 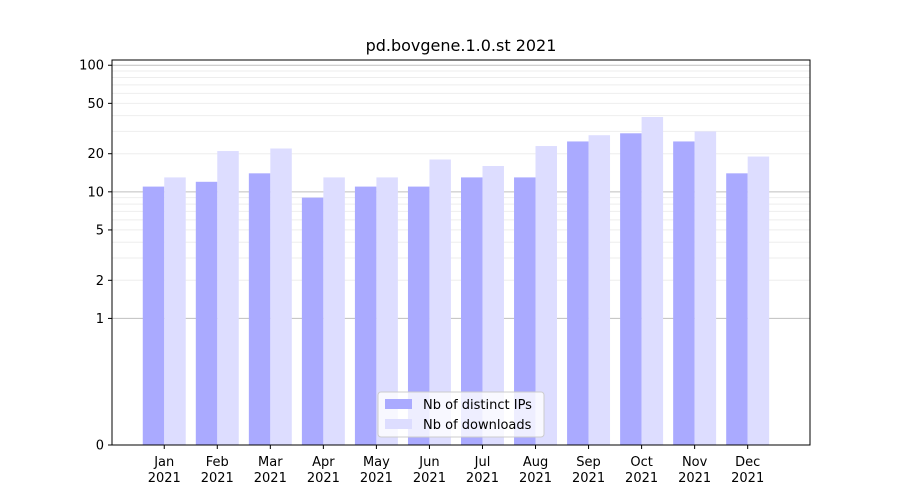 What do you see at coordinates (428, 462) in the screenshot?
I see `x-tick-label: Jun` at bounding box center [428, 462].